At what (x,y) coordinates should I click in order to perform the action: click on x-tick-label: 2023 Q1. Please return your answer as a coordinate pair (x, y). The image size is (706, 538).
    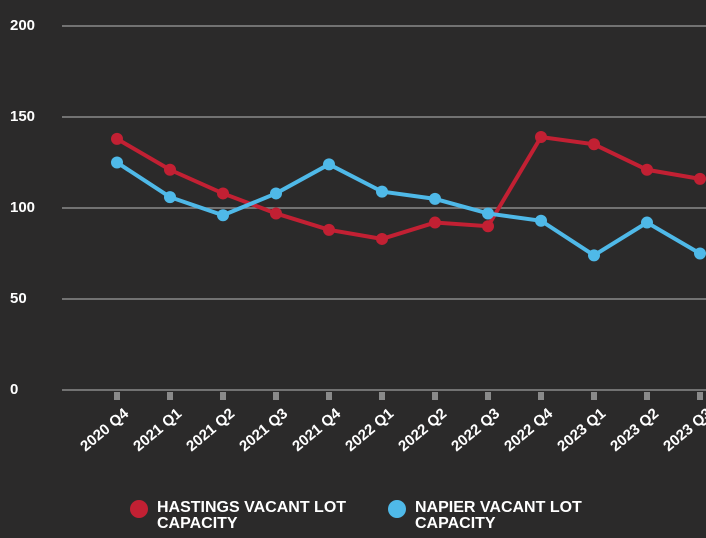
    Looking at the image, I should click on (581, 430).